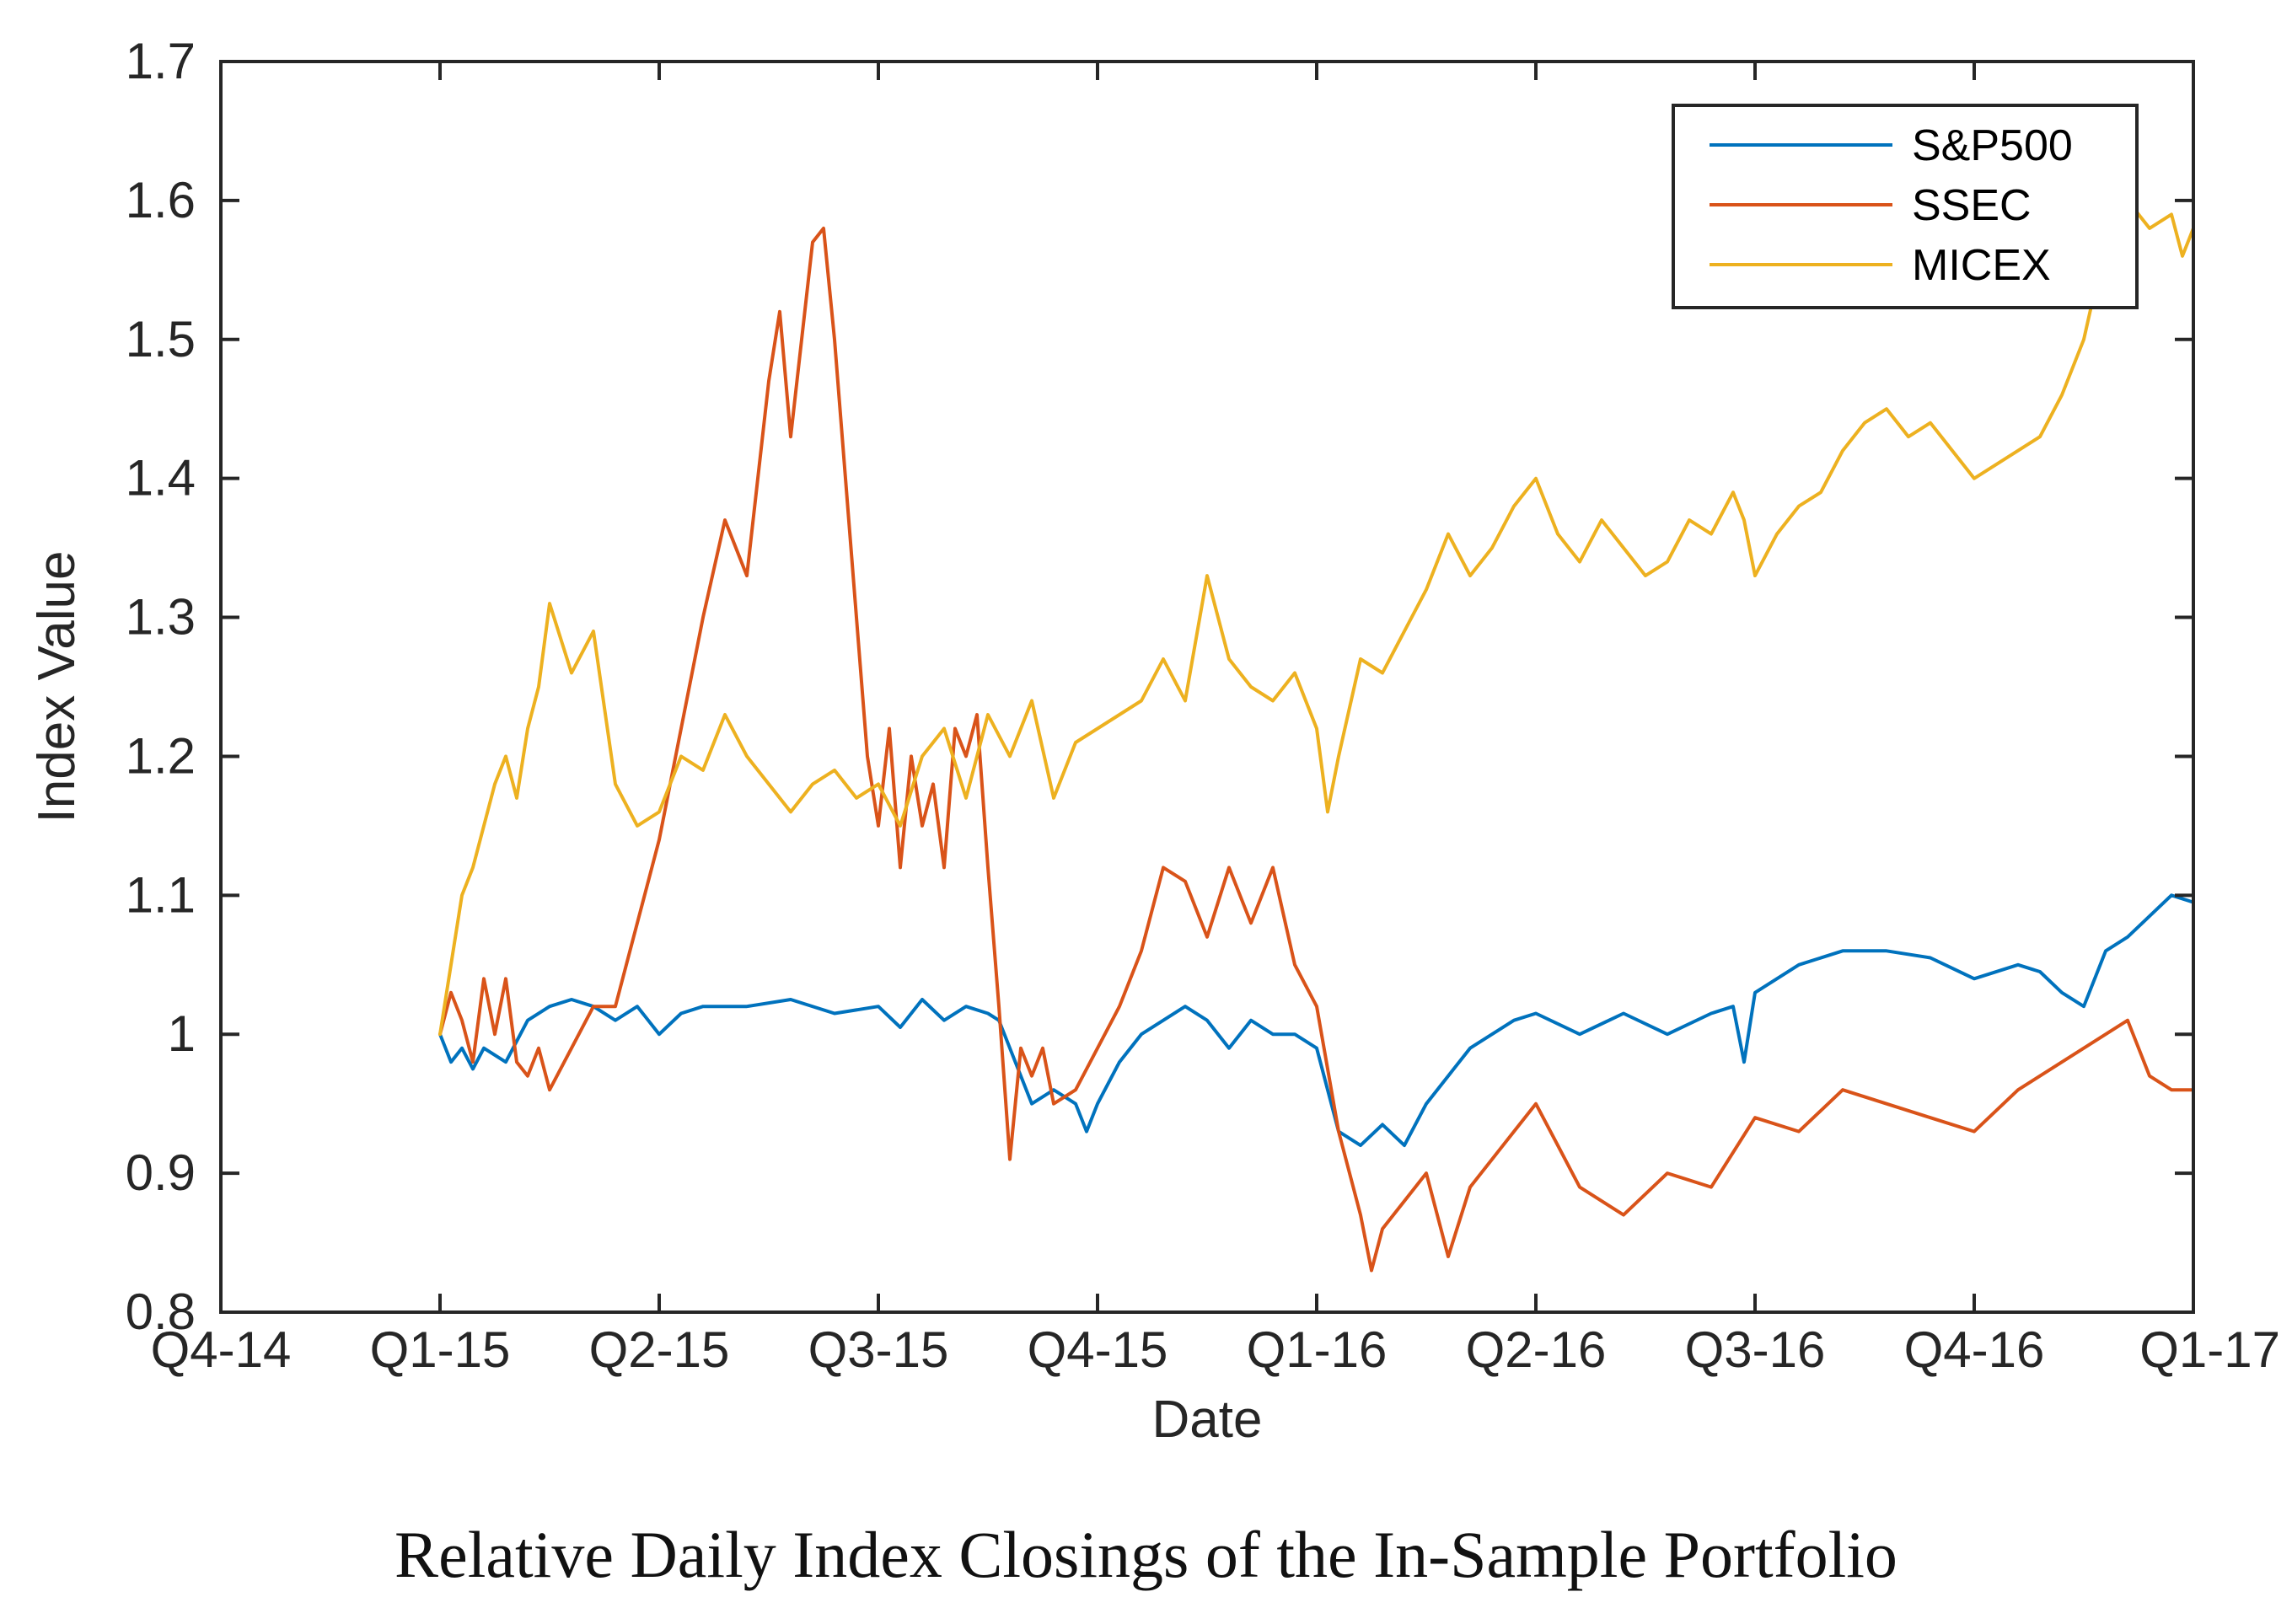 The height and width of the screenshot is (1624, 2292). Describe the element at coordinates (1972, 205) in the screenshot. I see `legend-label-ssec: SSEC` at that location.